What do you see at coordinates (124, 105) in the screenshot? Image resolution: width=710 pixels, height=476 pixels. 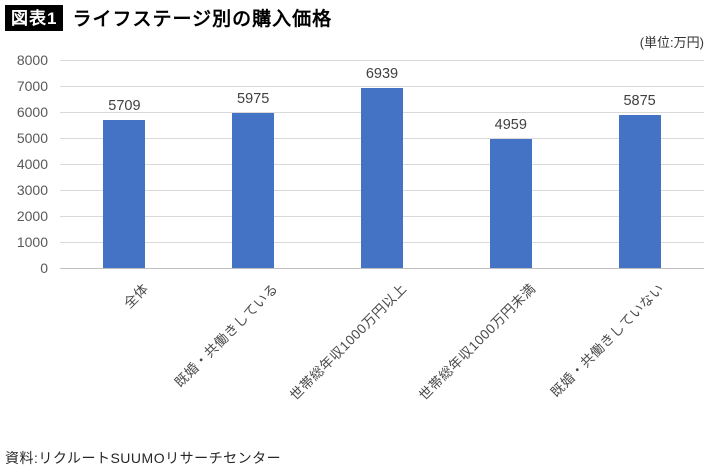 I see `bar-value-label: 5709` at bounding box center [124, 105].